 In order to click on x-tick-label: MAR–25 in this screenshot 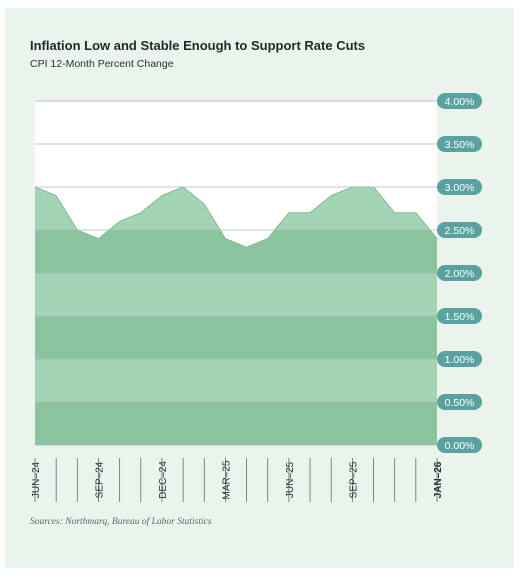, I will do `click(226, 479)`.